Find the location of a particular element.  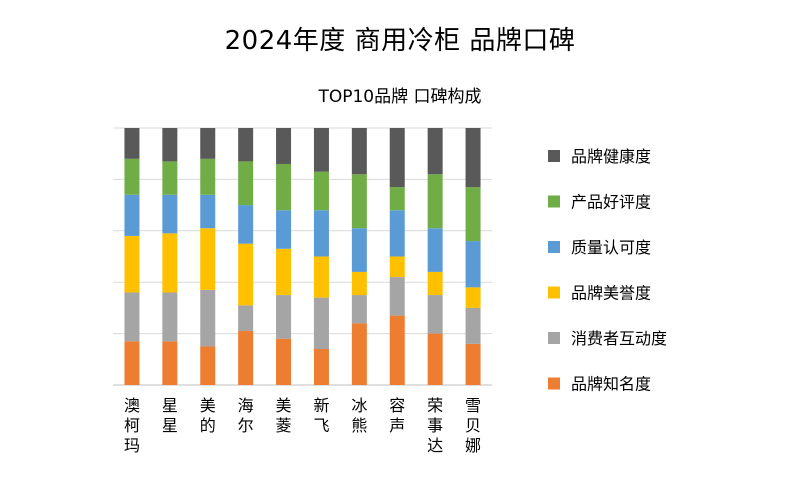

bar-segment-荣事达-产品好评度 is located at coordinates (435, 201).